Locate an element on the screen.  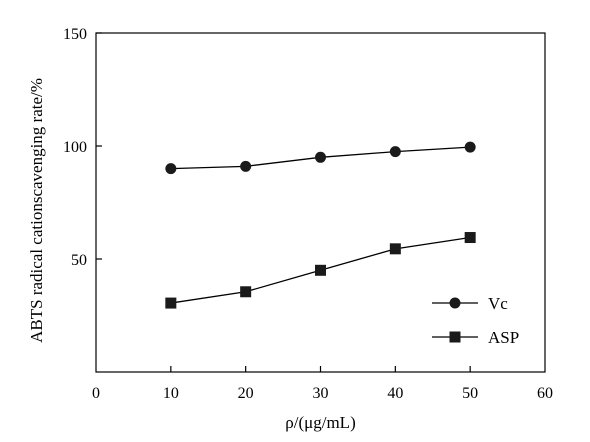
series-asp is located at coordinates (320, 270).